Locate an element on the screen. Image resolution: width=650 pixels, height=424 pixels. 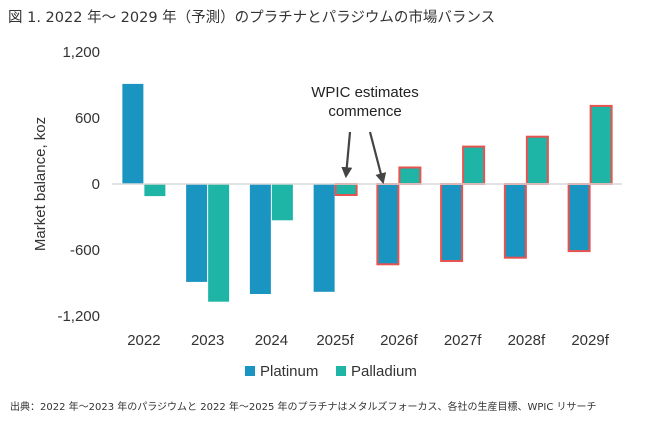
y-tick-label: 0 is located at coordinates (96, 184).